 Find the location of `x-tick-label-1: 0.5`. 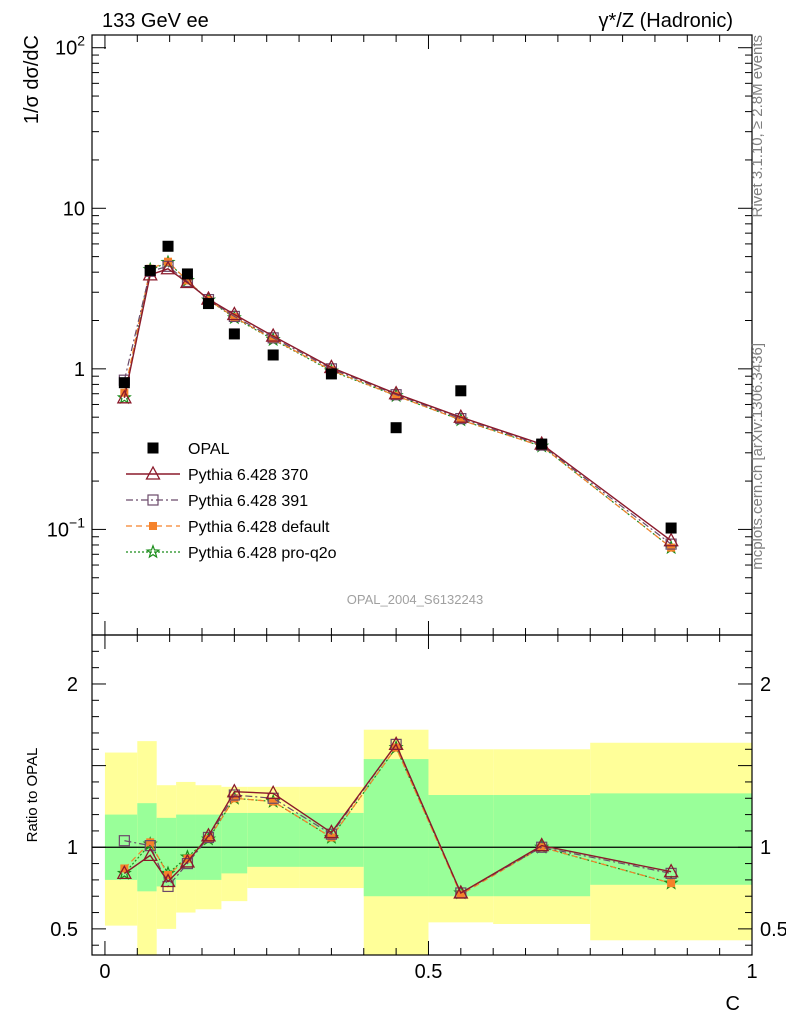

x-tick-label-1: 0.5 is located at coordinates (429, 972).